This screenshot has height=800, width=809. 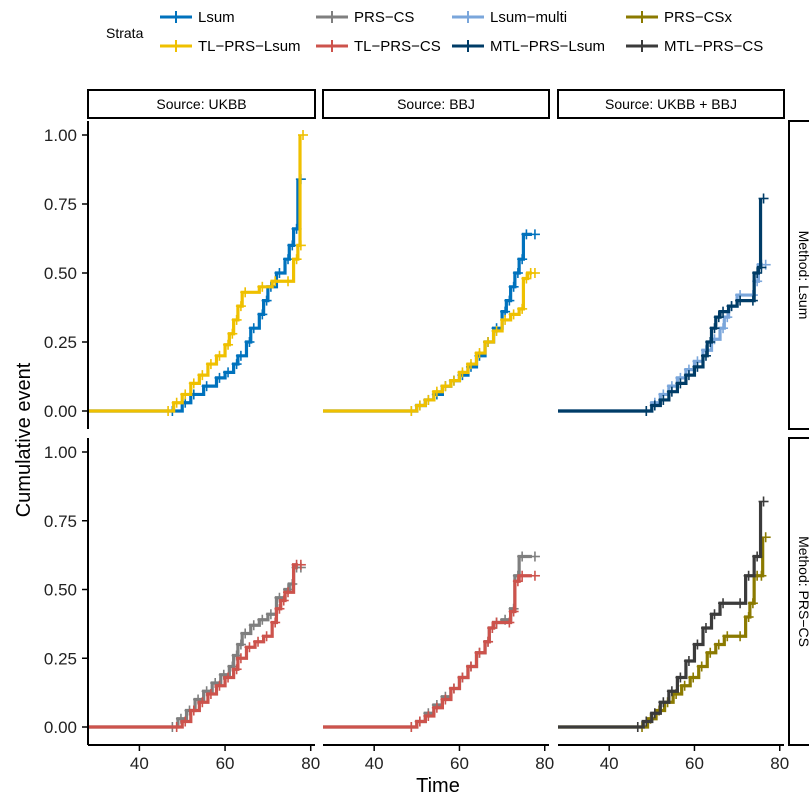 I want to click on legend-item-tl-prs-cs: TL−PRS−CS, so click(x=378, y=46).